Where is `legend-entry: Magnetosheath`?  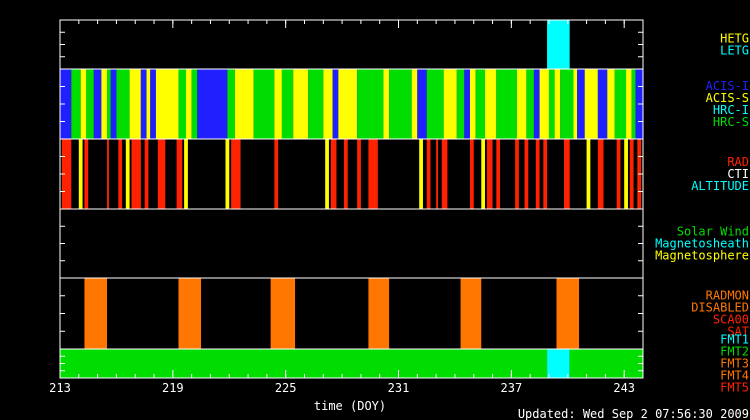 legend-entry: Magnetosheath is located at coordinates (702, 244).